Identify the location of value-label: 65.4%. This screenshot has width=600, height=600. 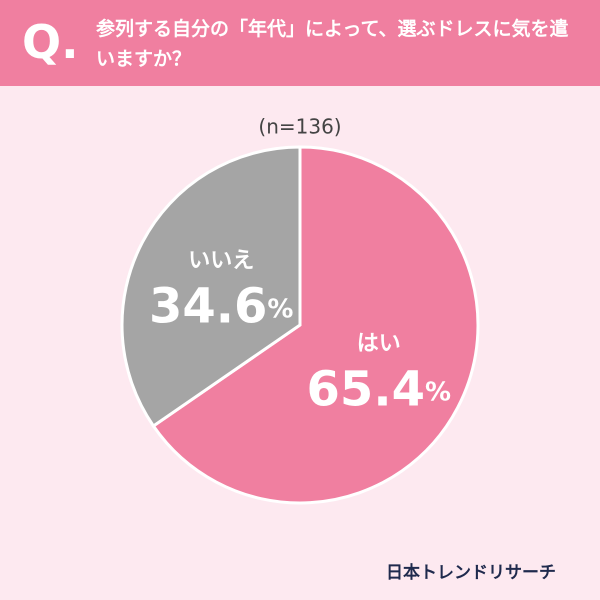
(379, 389).